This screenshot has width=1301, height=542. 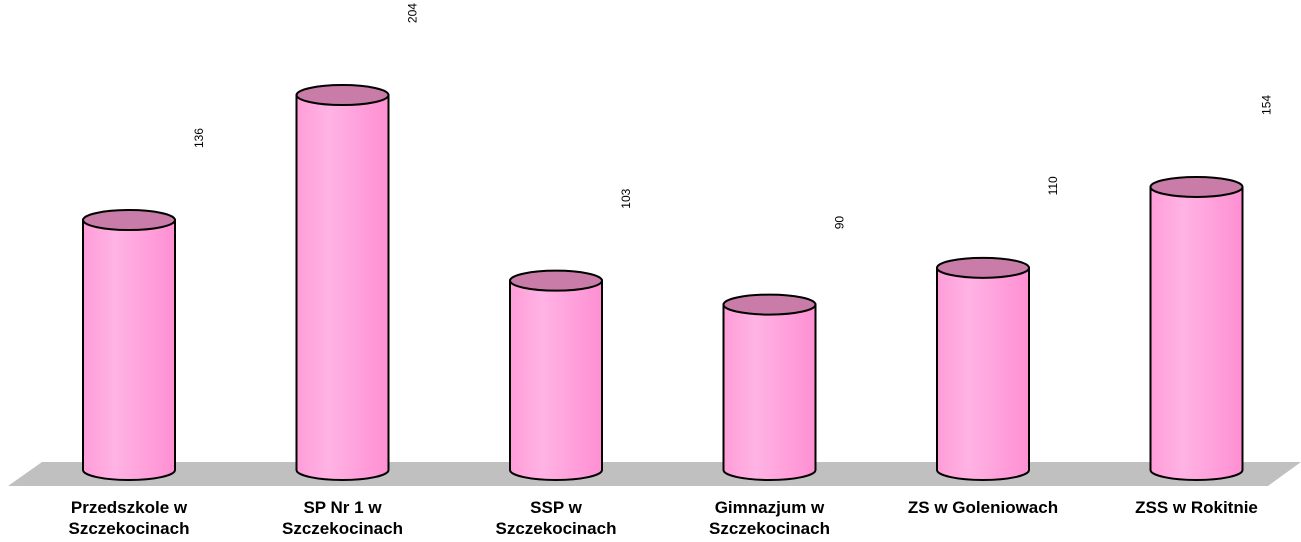 What do you see at coordinates (199, 138) in the screenshot?
I see `value-label: 136` at bounding box center [199, 138].